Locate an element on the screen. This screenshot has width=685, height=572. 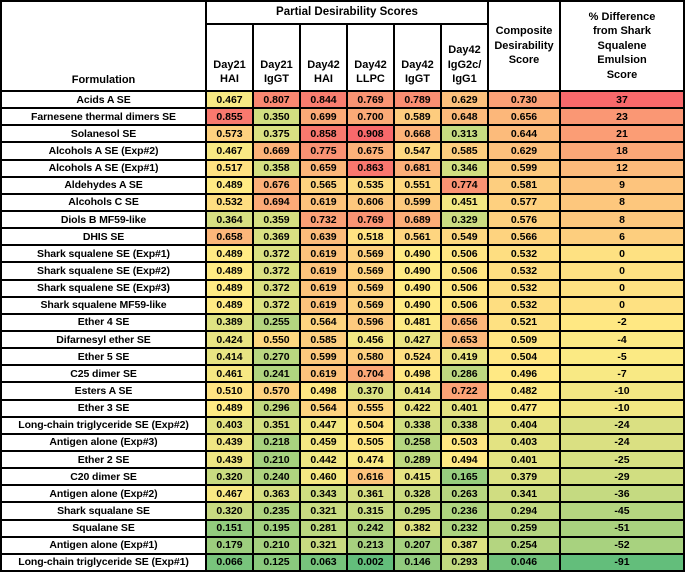
partial-score-cell: 0.807 is located at coordinates (276, 99).